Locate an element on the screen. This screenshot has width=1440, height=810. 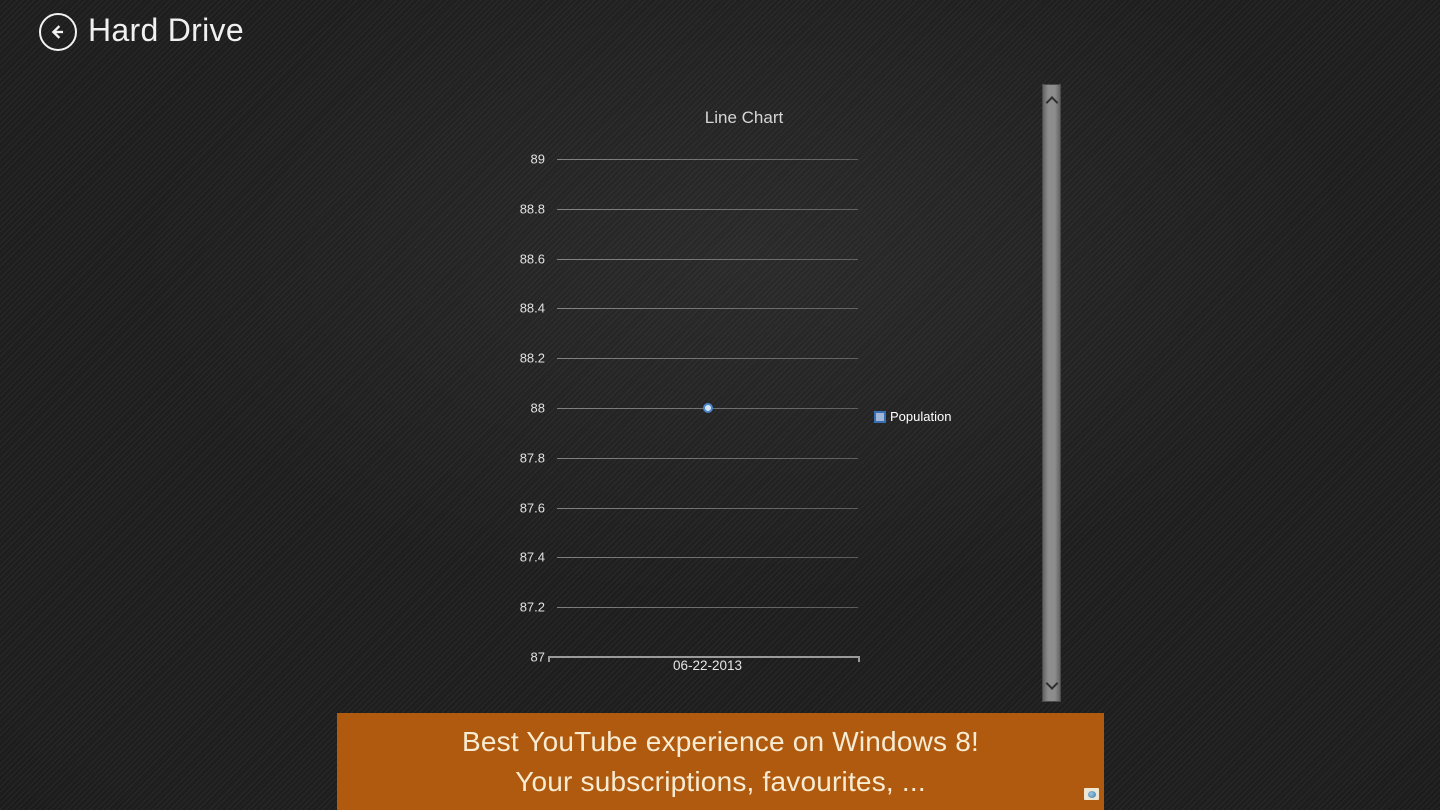
x-axis-line is located at coordinates (704, 657).